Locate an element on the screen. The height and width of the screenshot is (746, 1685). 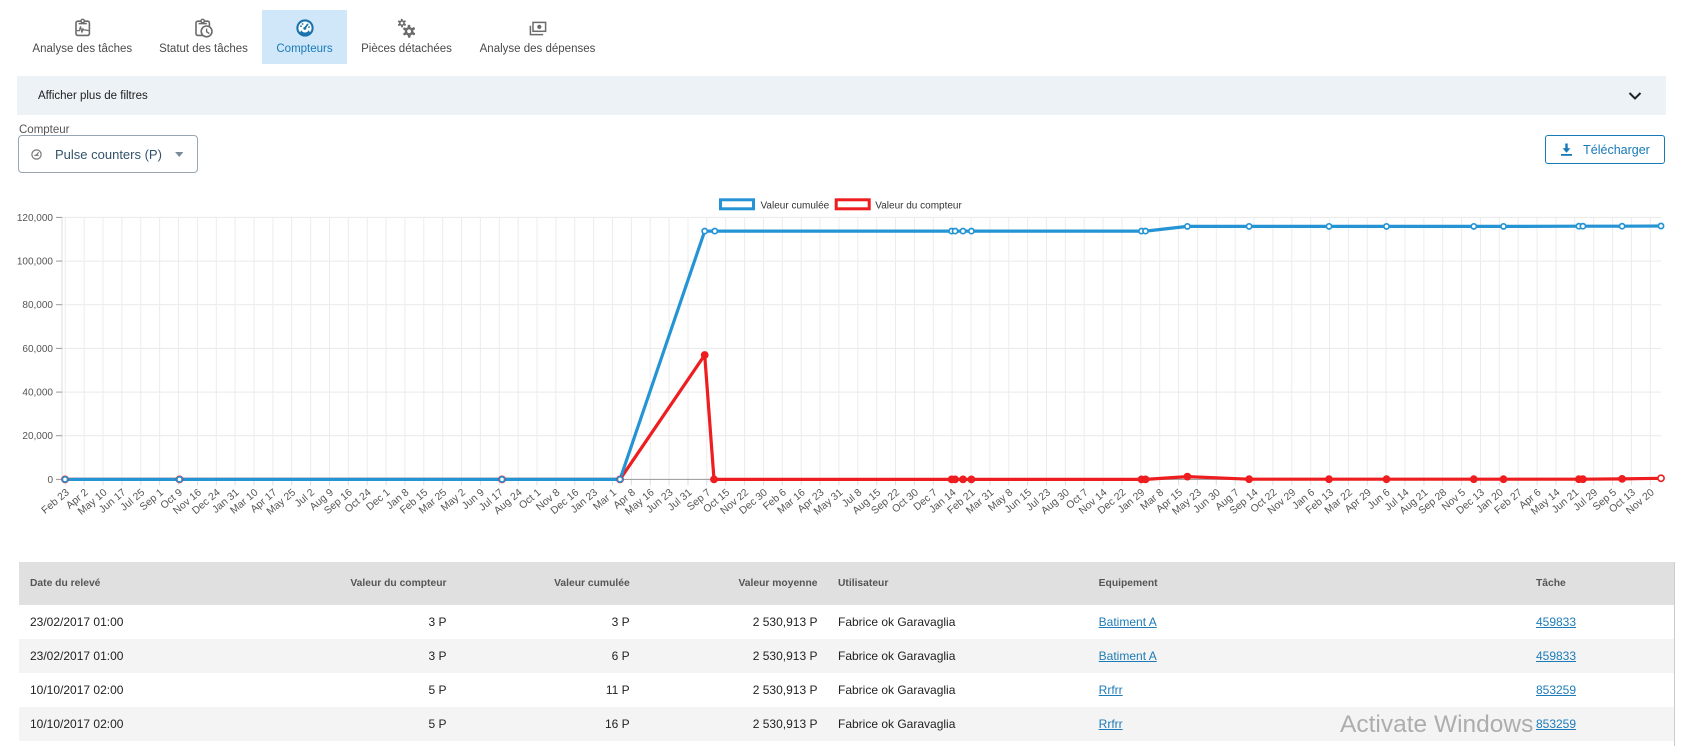
svg-text: 0 is located at coordinates (50, 480).